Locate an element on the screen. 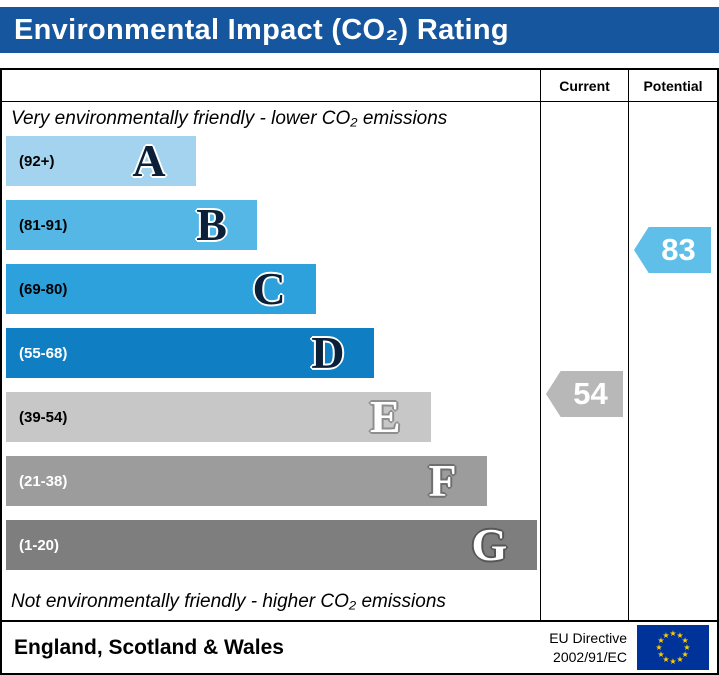 The height and width of the screenshot is (675, 719). band-row-g: (1-20) G is located at coordinates (273, 552).